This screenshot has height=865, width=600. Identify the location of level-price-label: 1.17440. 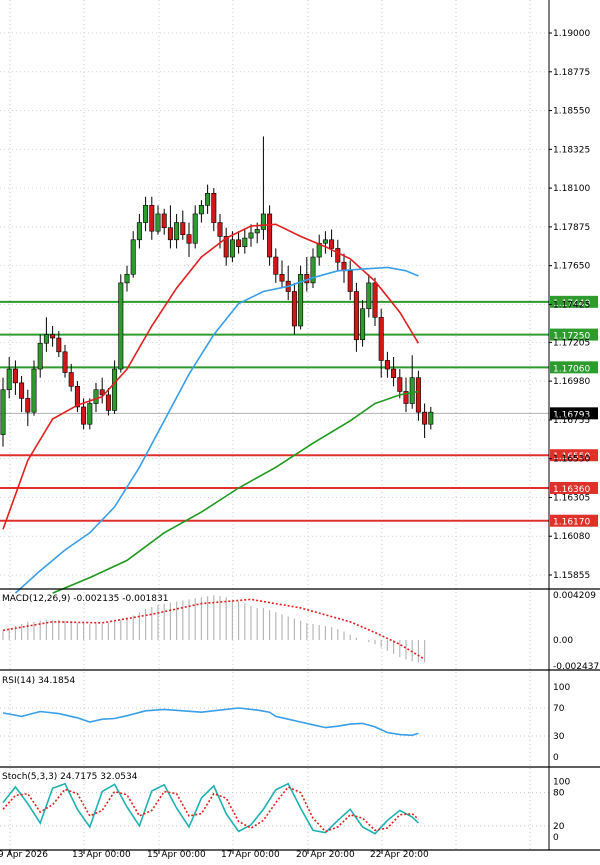
(571, 304).